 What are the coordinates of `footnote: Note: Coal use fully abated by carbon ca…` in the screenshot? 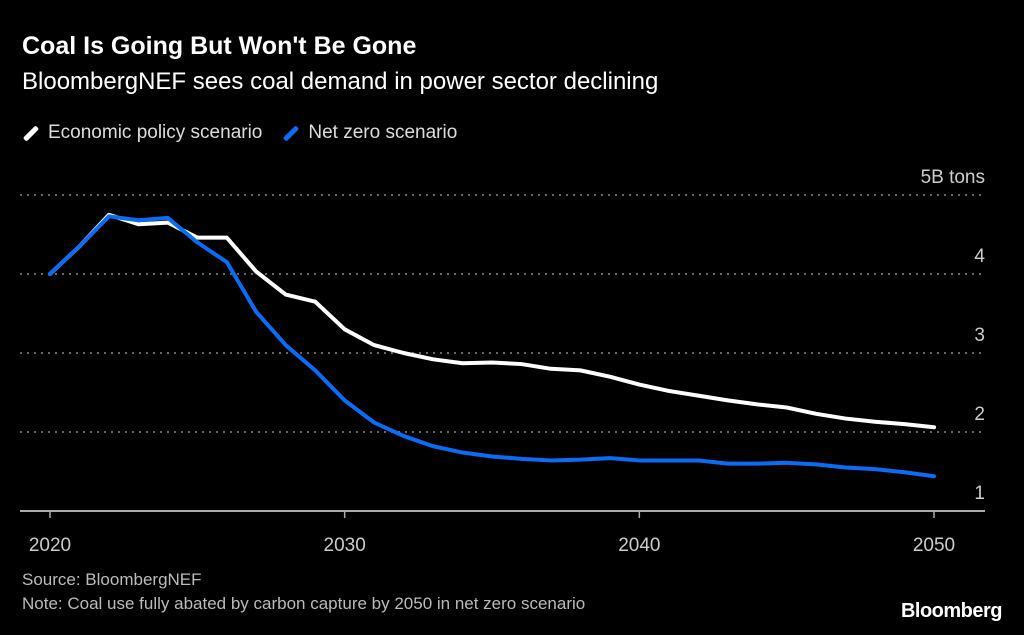 It's located at (304, 603).